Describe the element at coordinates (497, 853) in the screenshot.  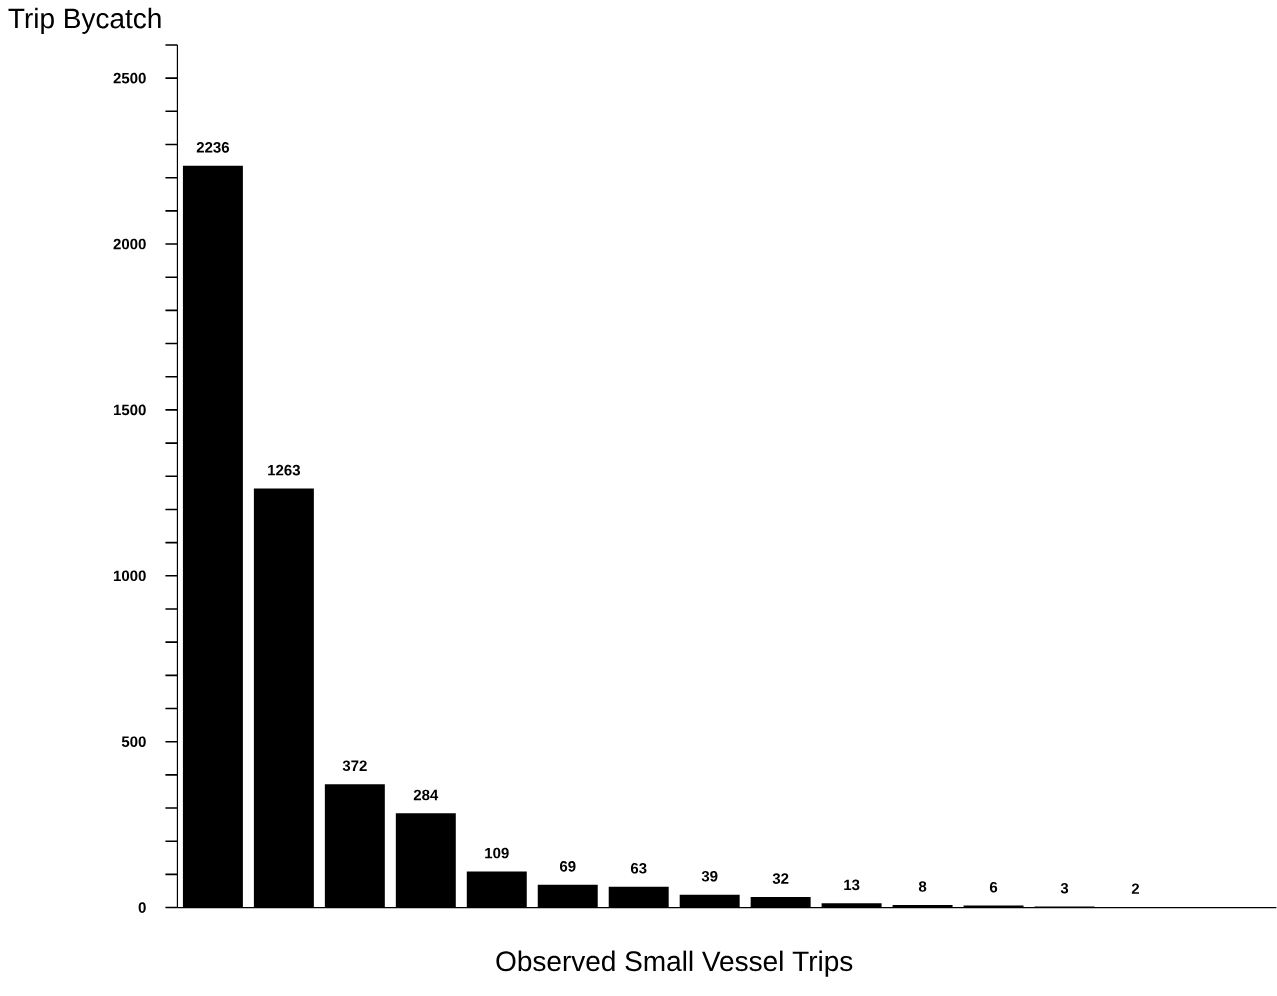
I see `data-label: 109` at that location.